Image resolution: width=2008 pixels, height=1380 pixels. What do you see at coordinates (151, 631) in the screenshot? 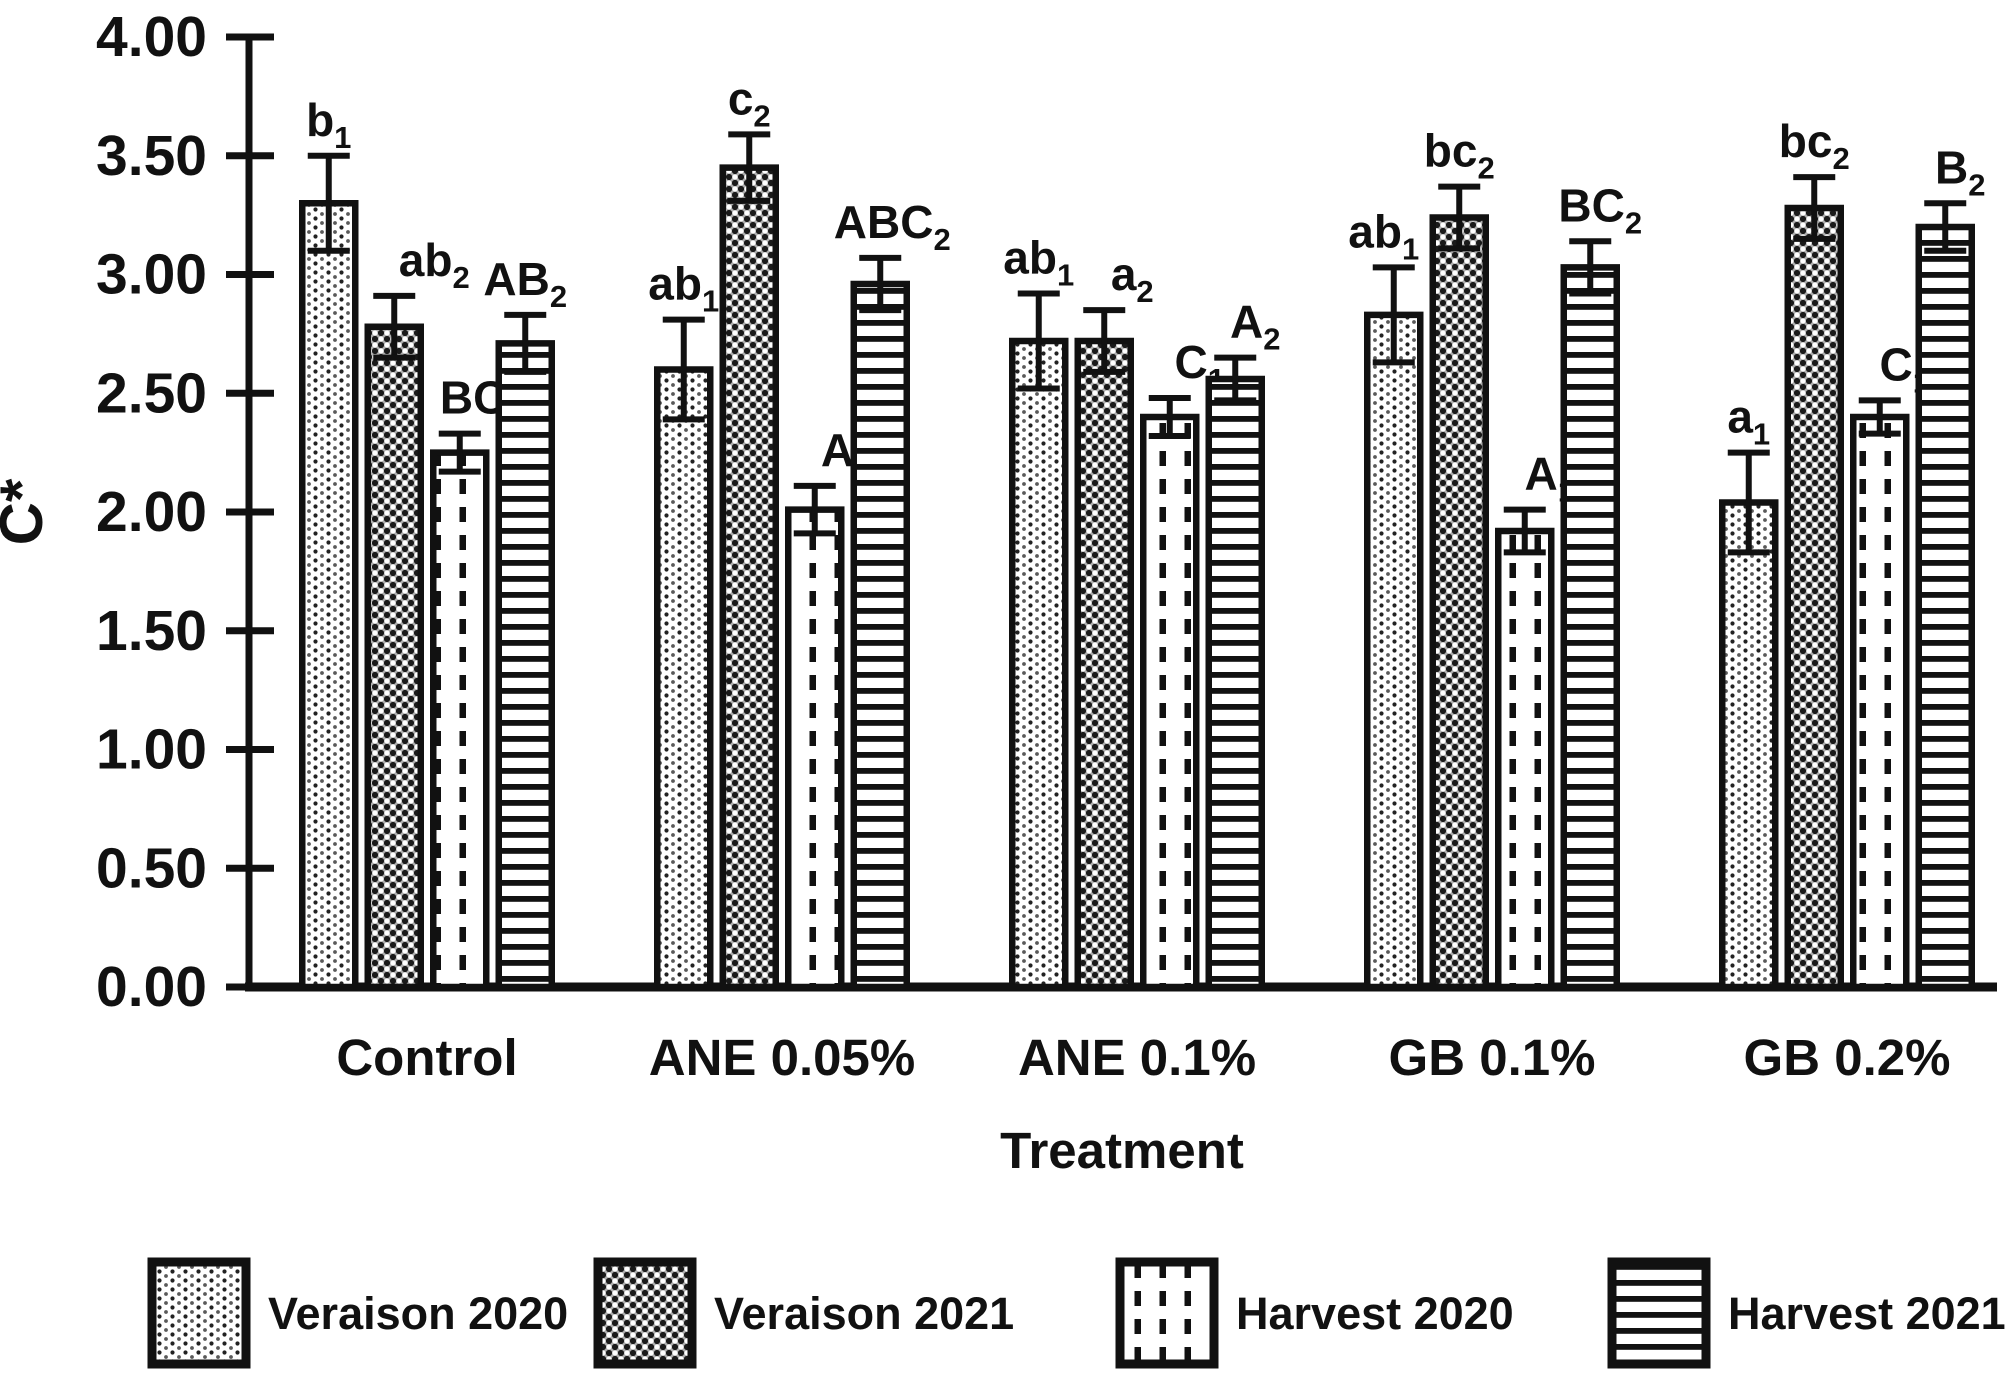
I see `y-axis-tick-label: 1.50` at bounding box center [151, 631].